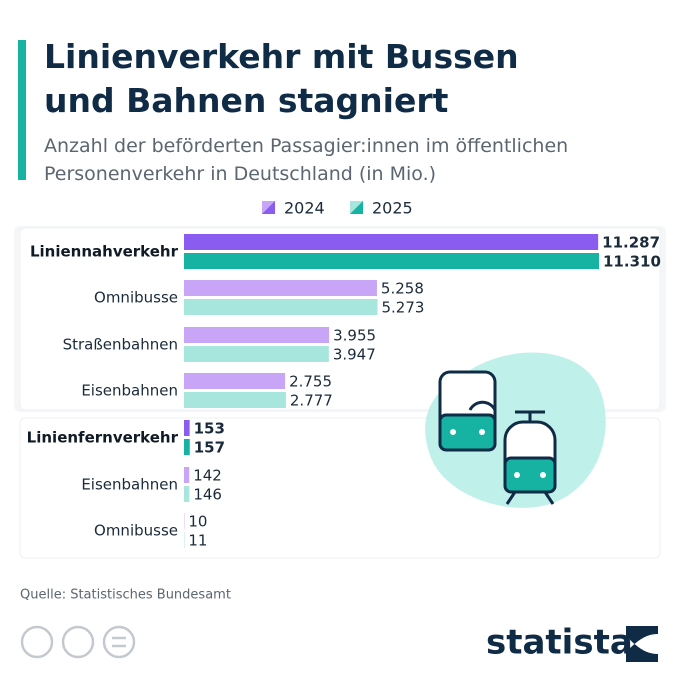 The height and width of the screenshot is (680, 680). I want to click on source: Quelle: Statistisches Bundesamt, so click(125, 595).